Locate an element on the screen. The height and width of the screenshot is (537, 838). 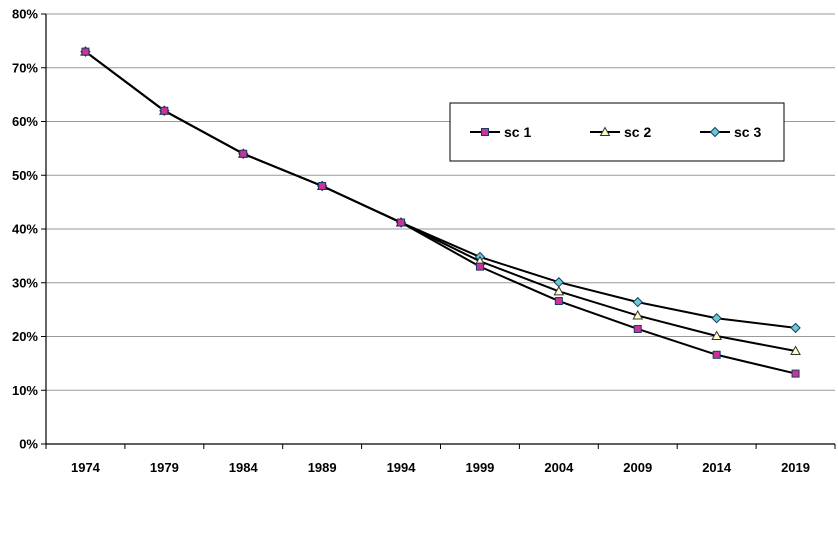
y-tick-label: 40% is located at coordinates (25, 229).